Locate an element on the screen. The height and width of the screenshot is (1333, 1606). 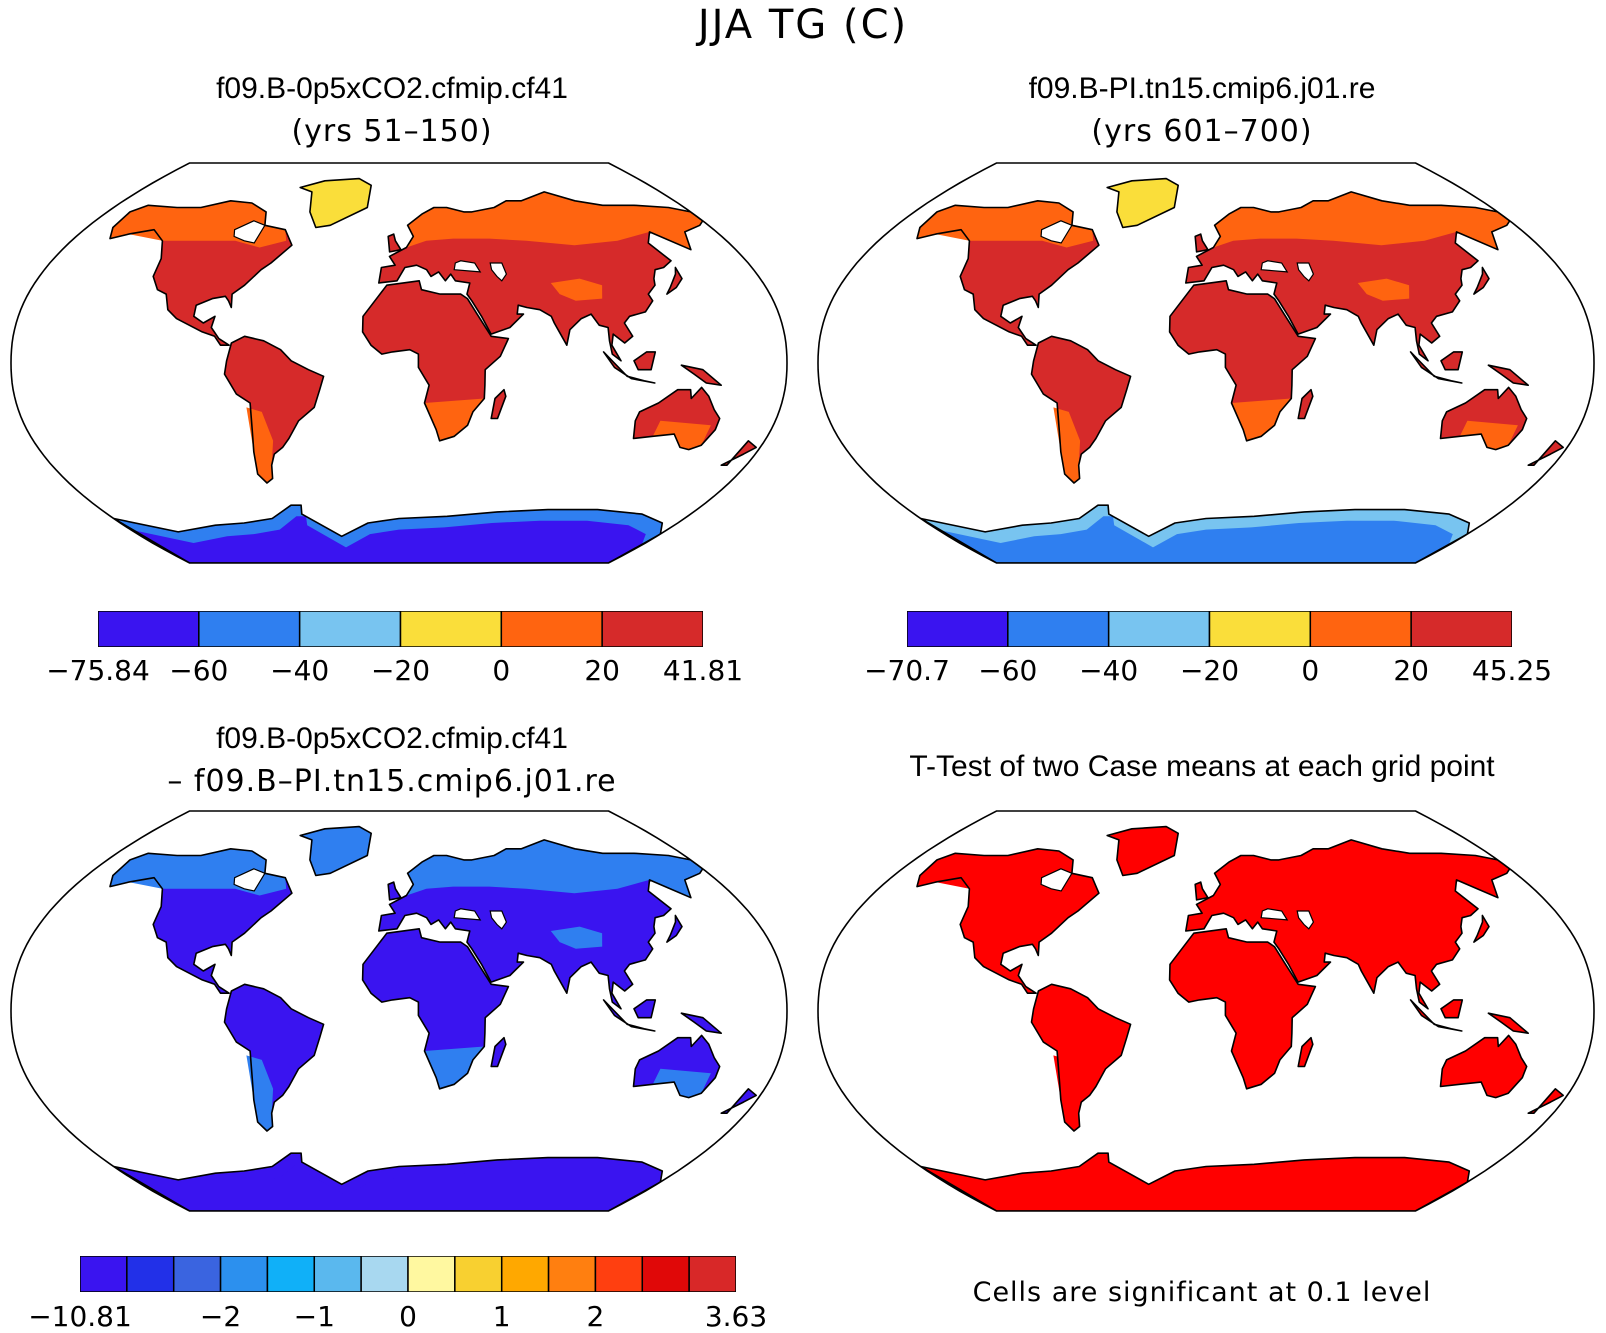
colorbar-tick-label: −20 is located at coordinates (1209, 670).